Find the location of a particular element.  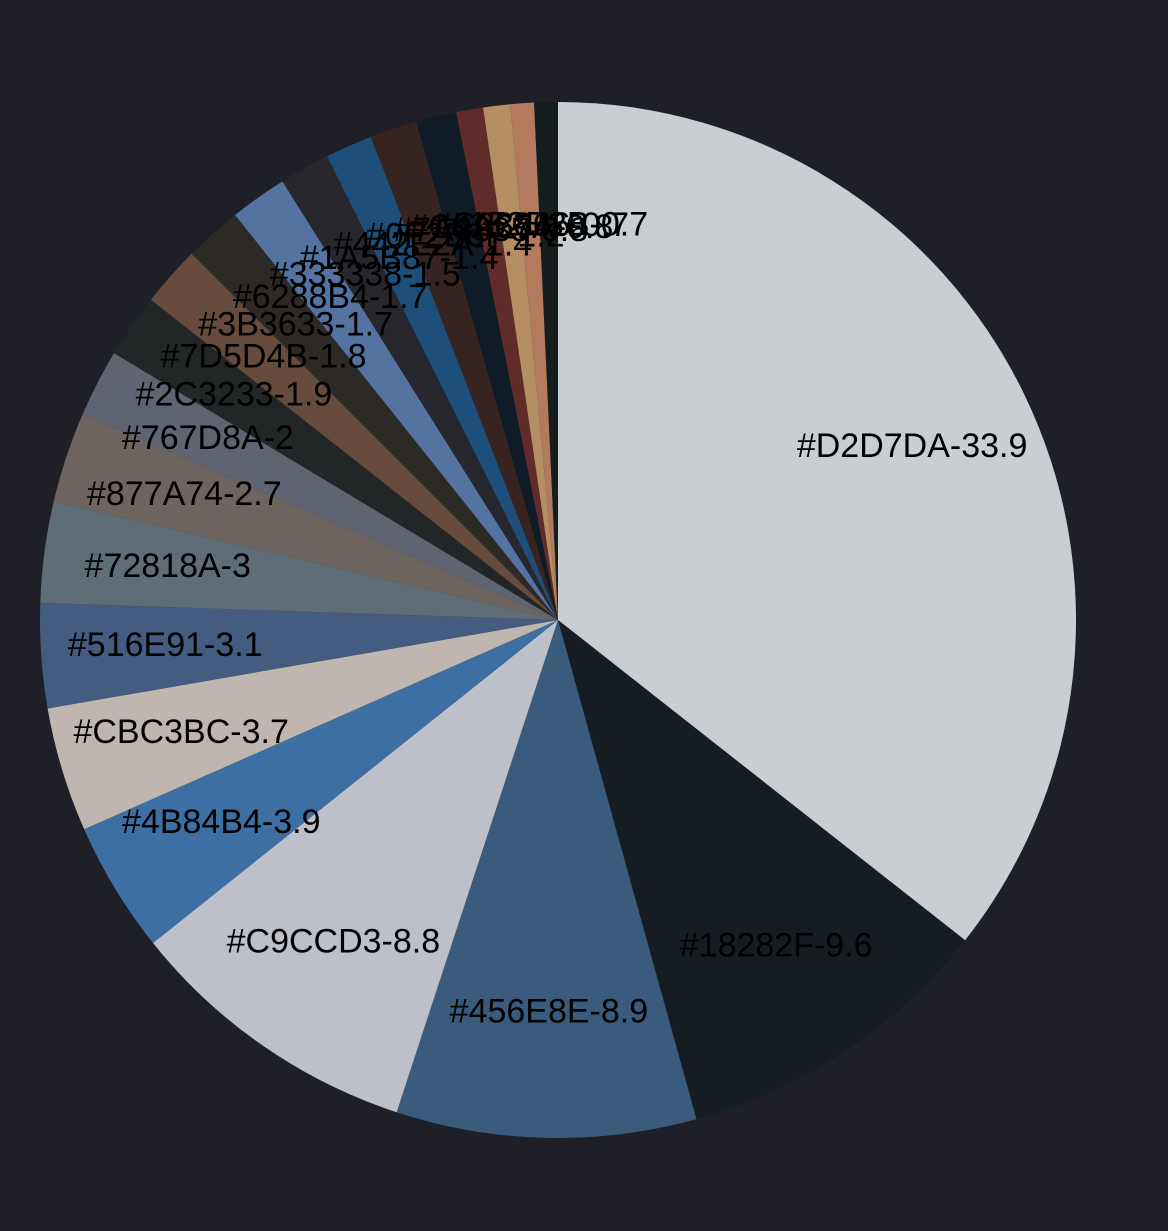

slice-label: #4B84B4-3.9 is located at coordinates (221, 822).